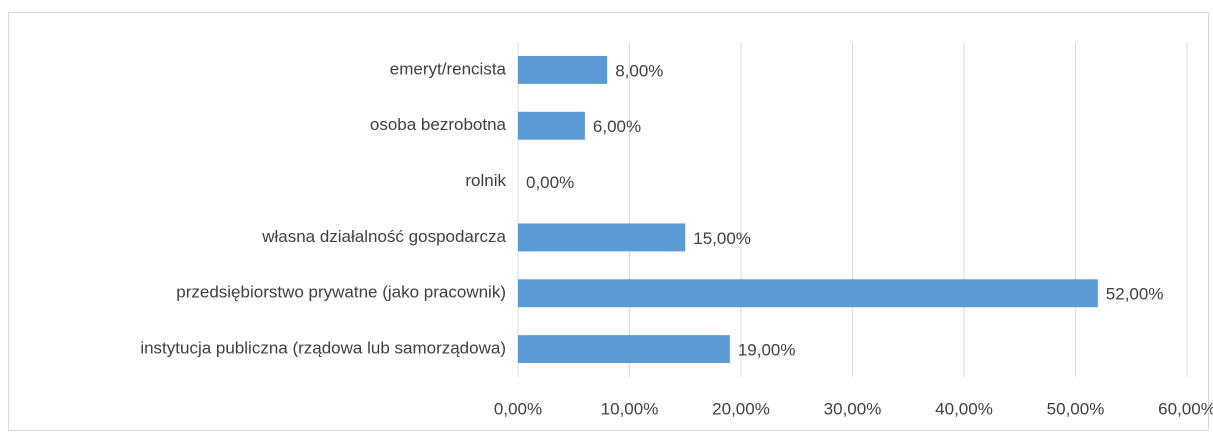  I want to click on data-label: 8,00%, so click(639, 70).